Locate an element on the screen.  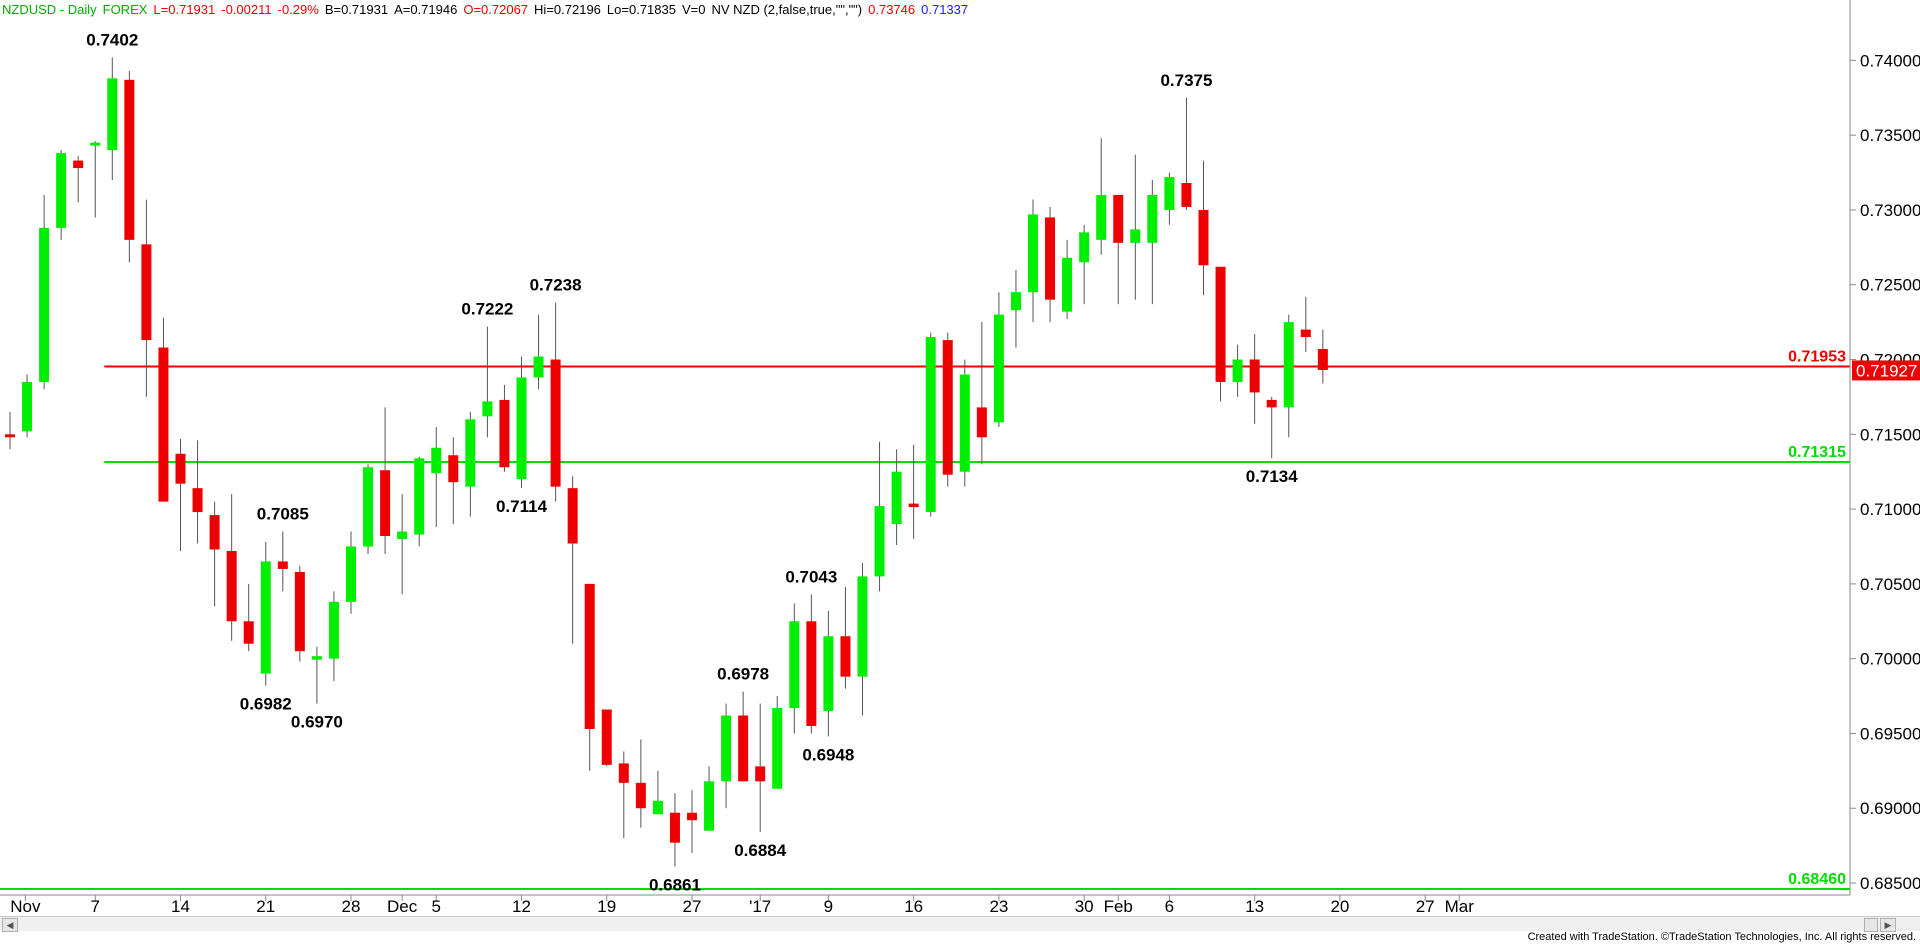
x-tick-label: 5 is located at coordinates (436, 906).